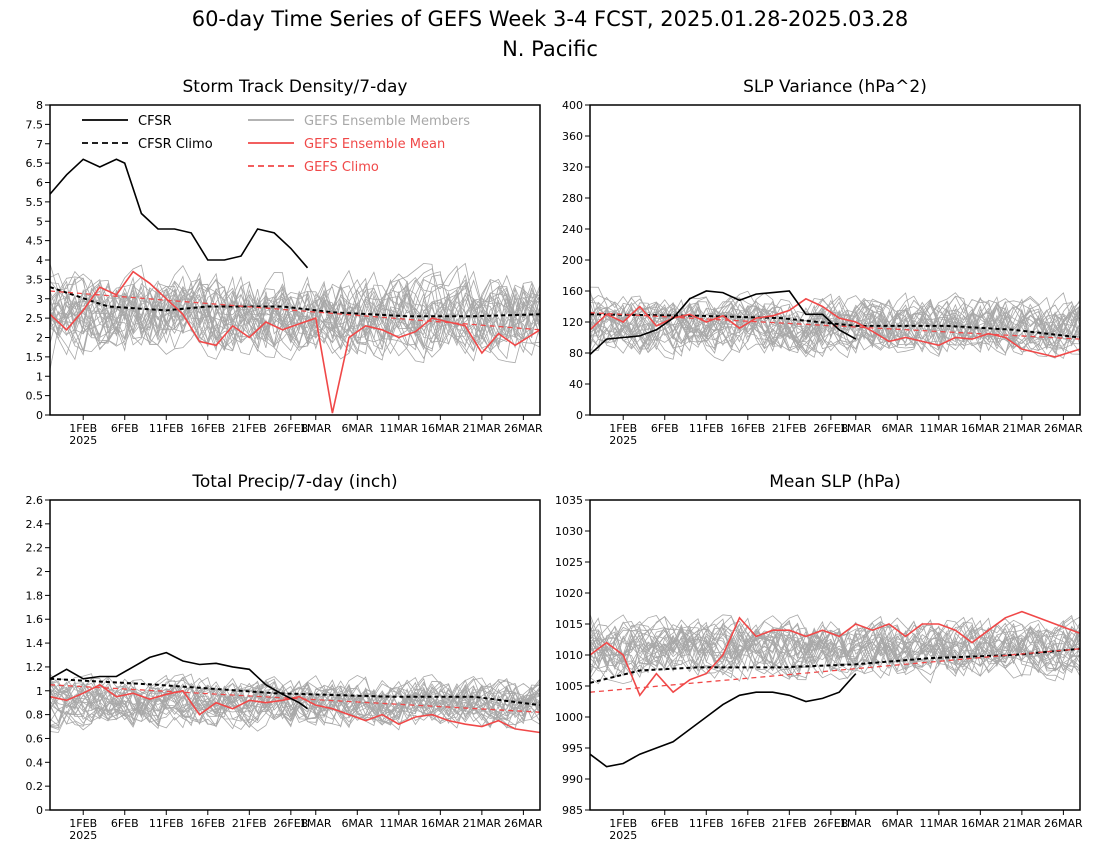 The height and width of the screenshot is (850, 1100). What do you see at coordinates (39, 691) in the screenshot?
I see `y-tick-label: 1` at bounding box center [39, 691].